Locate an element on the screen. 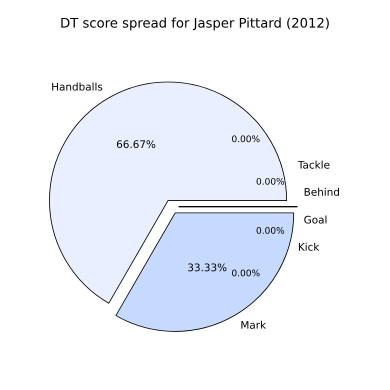  chart-title: DT score spread for Jasper Pittard (2012) is located at coordinates (195, 24).